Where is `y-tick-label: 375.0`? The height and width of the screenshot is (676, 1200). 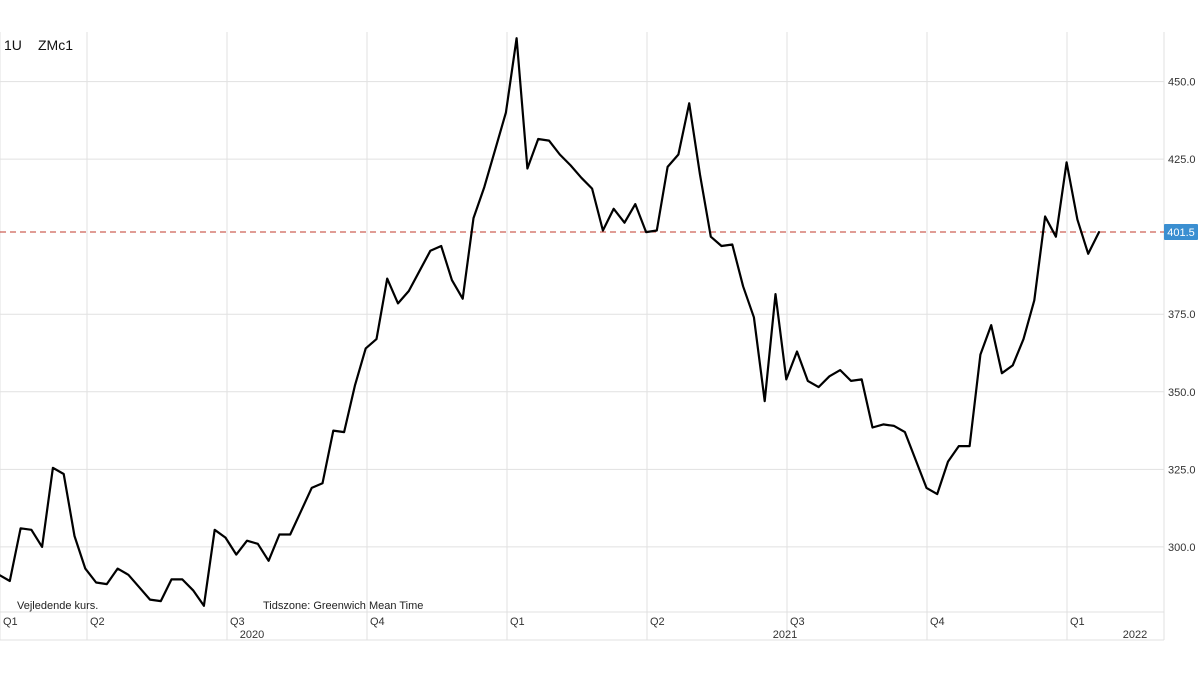
y-tick-label: 375.0 is located at coordinates (1182, 315).